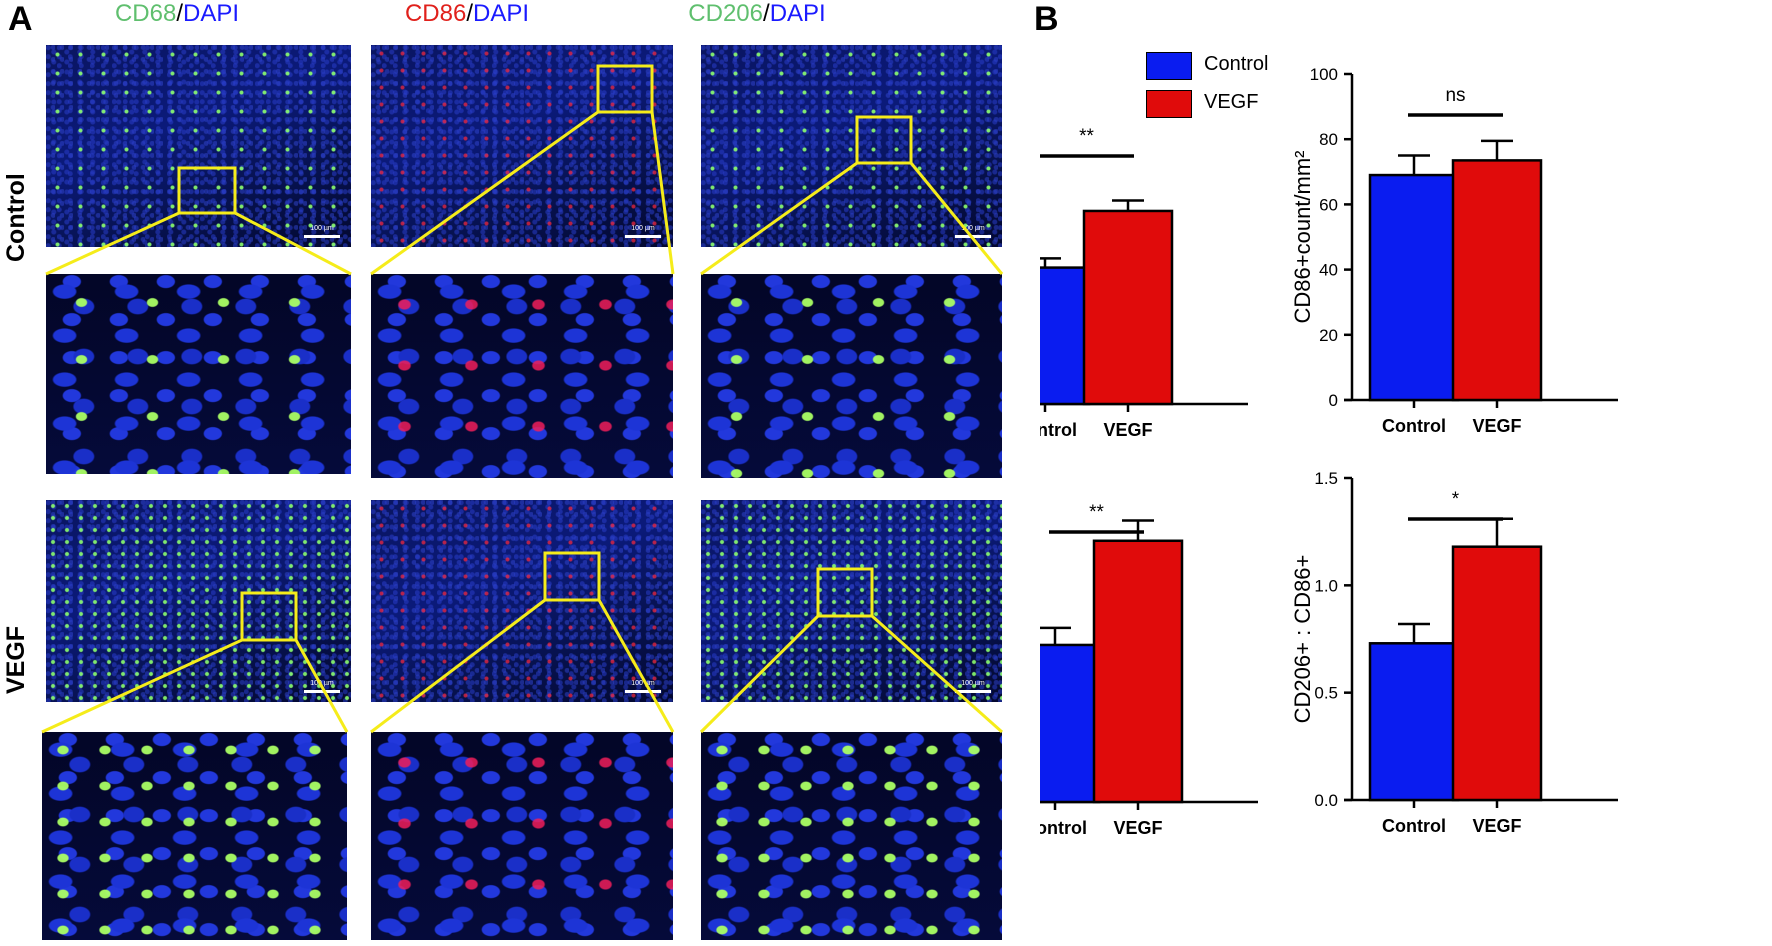  I want to click on significance-label: *, so click(1456, 499).